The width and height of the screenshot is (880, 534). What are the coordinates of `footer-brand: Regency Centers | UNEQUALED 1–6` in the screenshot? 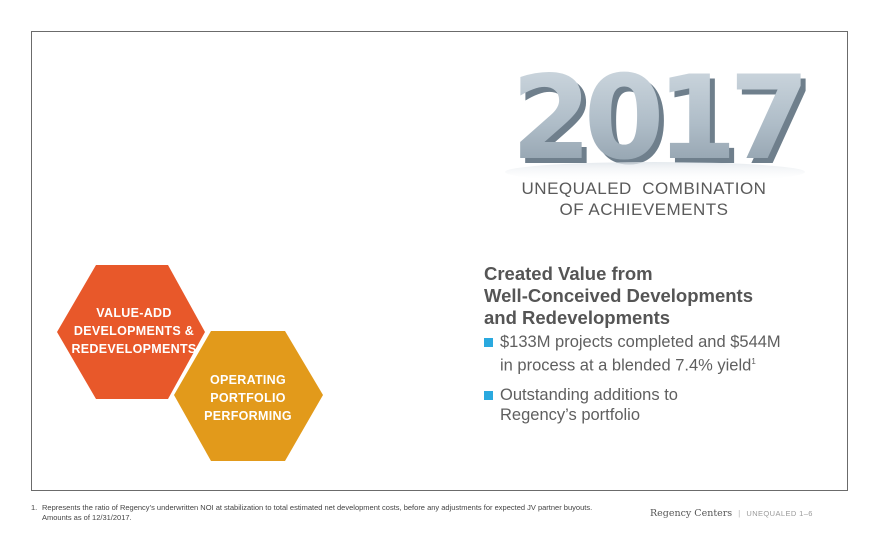 It's located at (755, 513).